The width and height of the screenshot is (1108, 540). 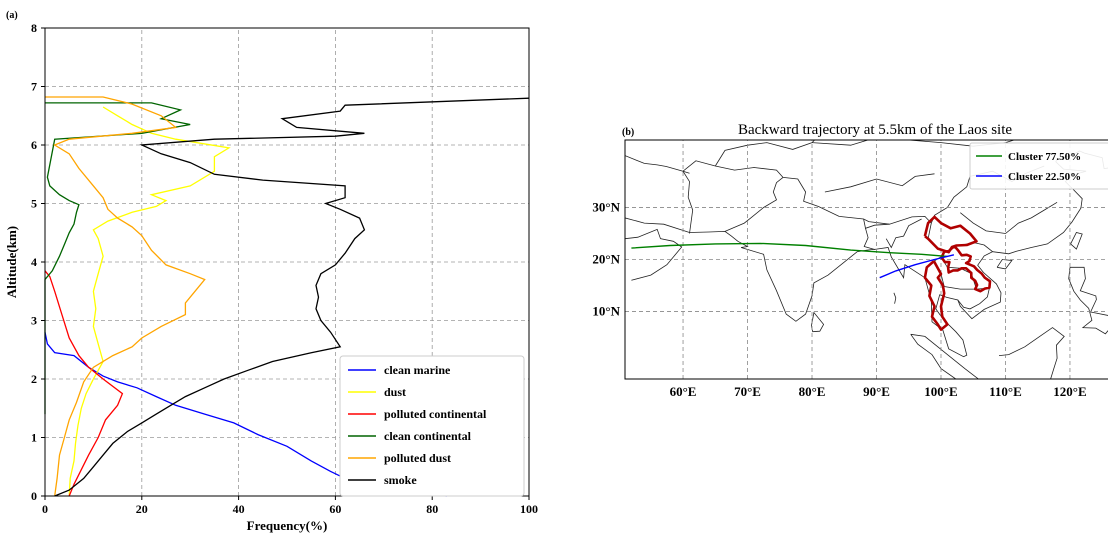 I want to click on trajectory-Cluster-22-50-, so click(x=917, y=266).